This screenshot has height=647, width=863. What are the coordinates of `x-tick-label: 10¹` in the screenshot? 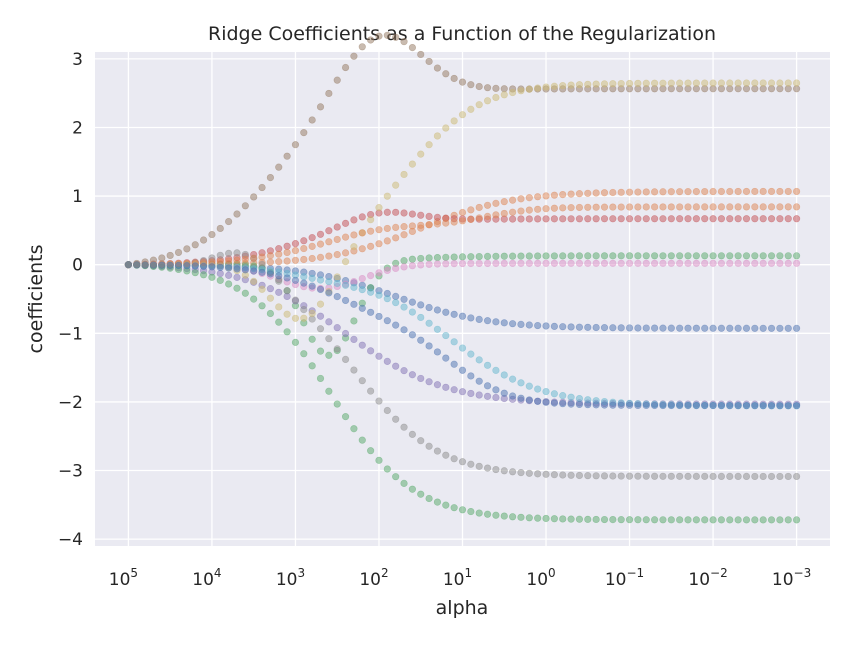 It's located at (457, 578).